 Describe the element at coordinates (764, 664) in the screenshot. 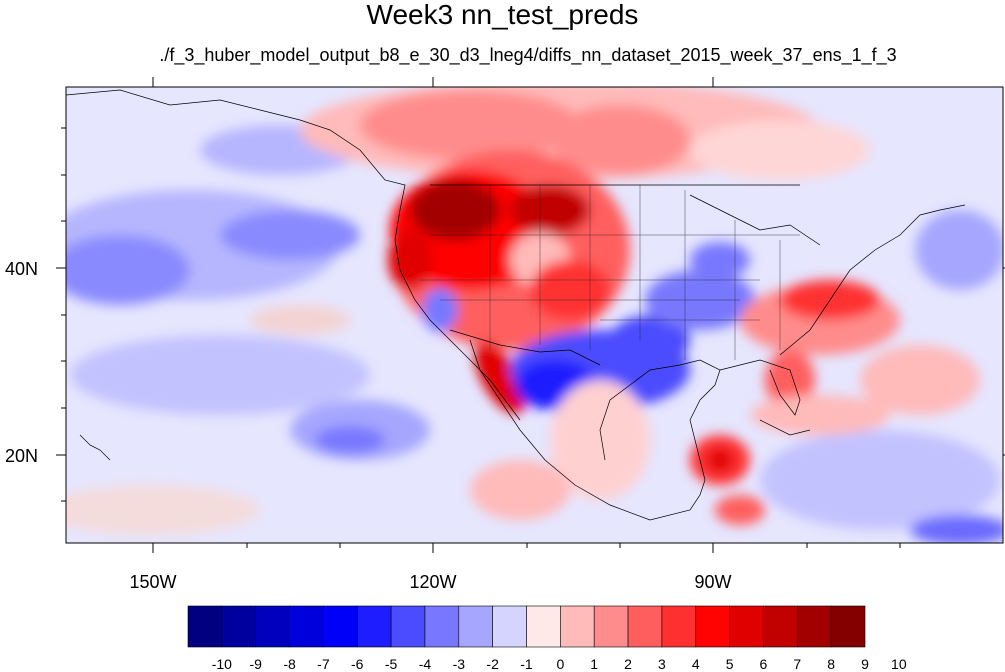

I see `colorbar-label: 6` at that location.